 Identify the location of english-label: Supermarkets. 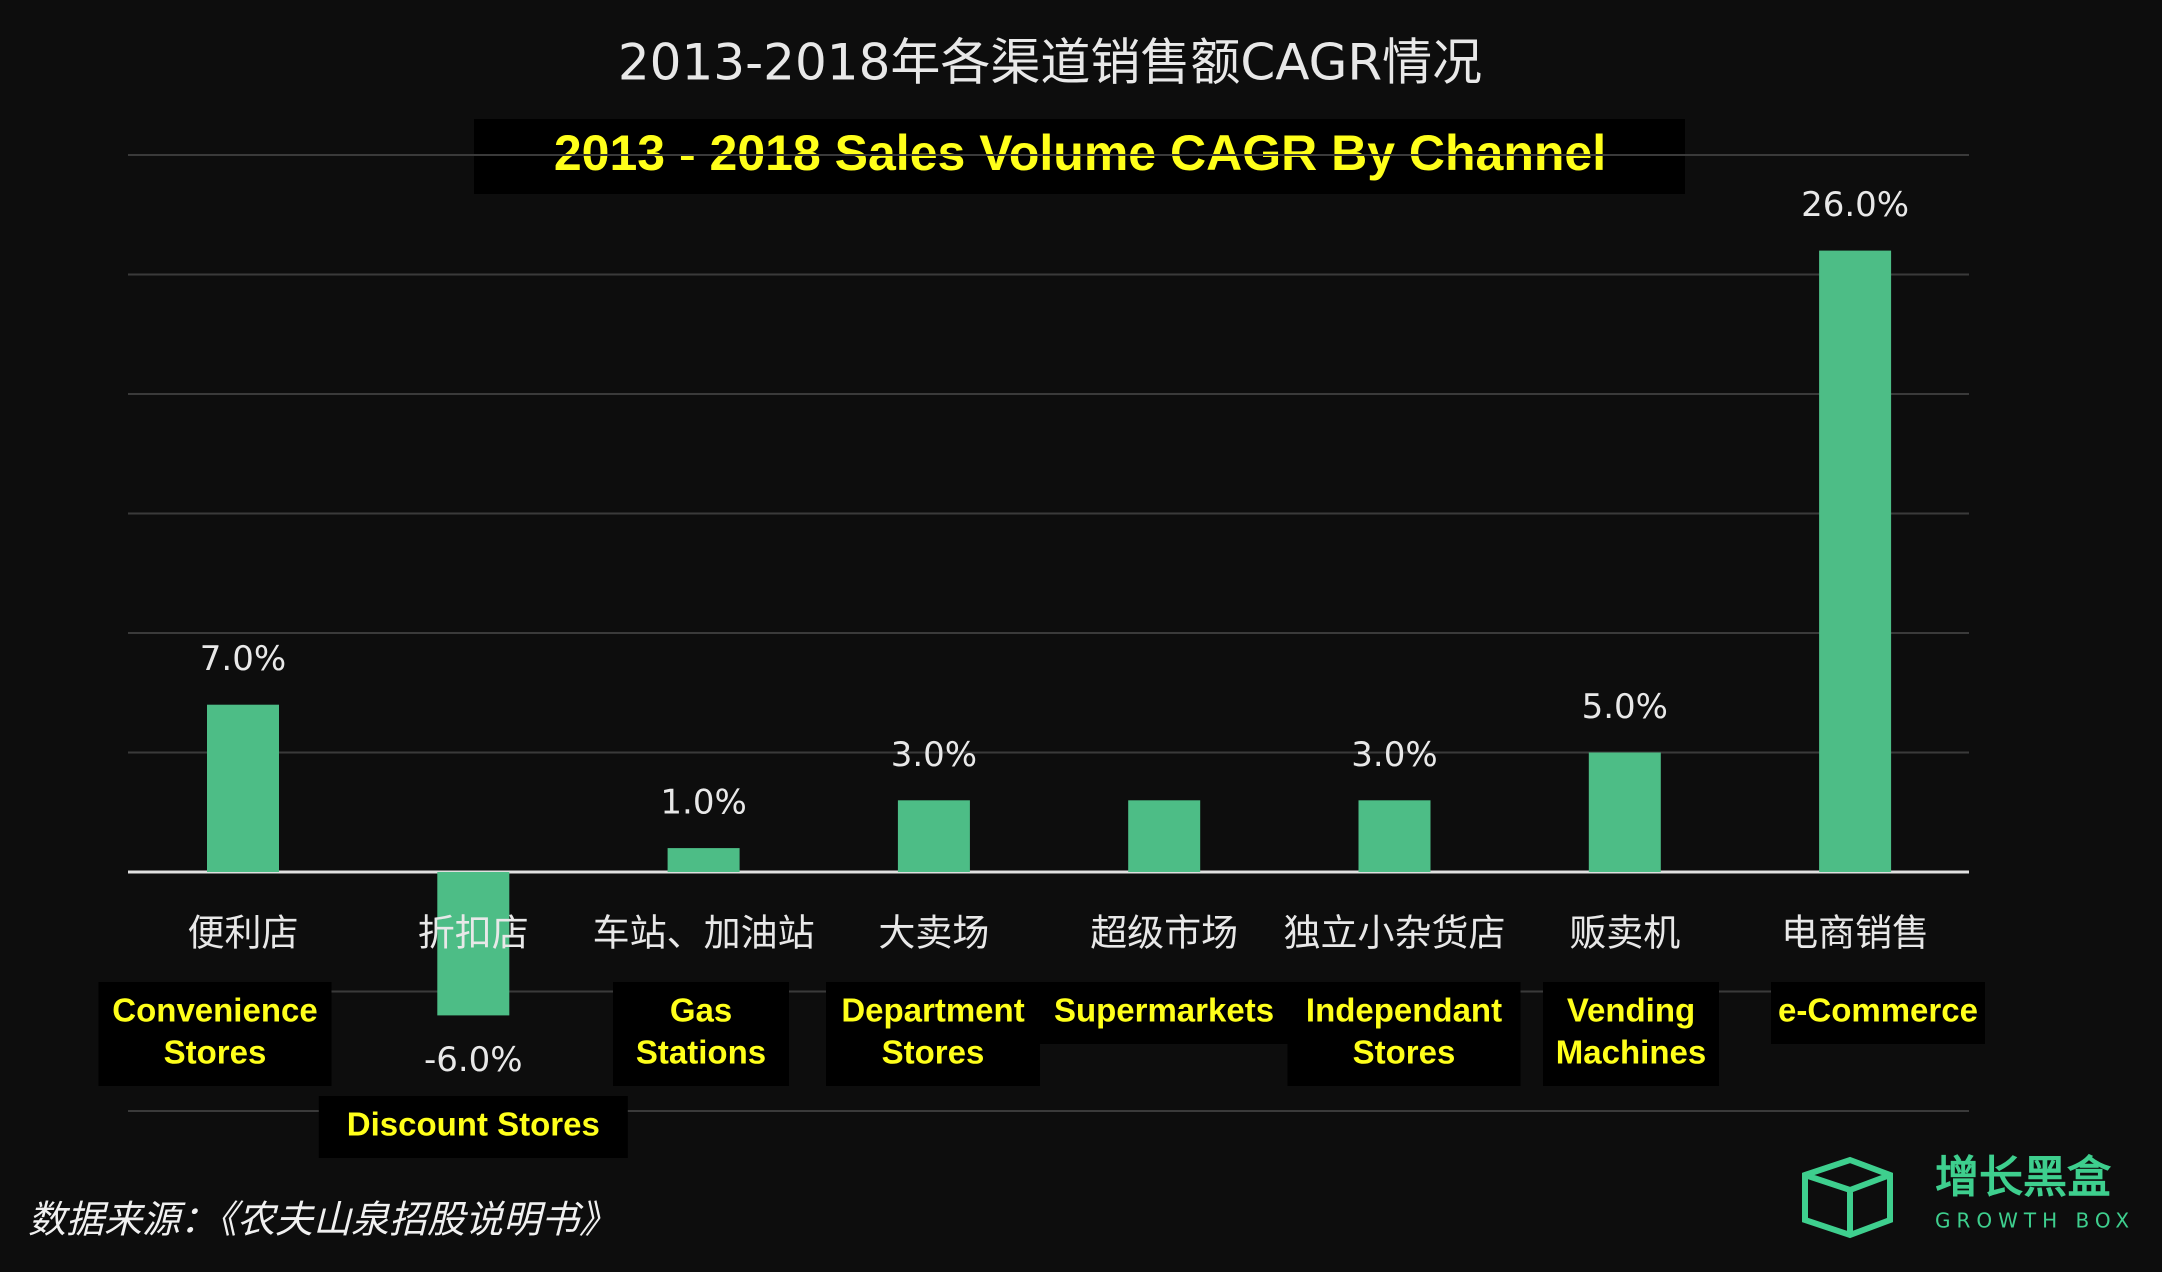
(1164, 1010).